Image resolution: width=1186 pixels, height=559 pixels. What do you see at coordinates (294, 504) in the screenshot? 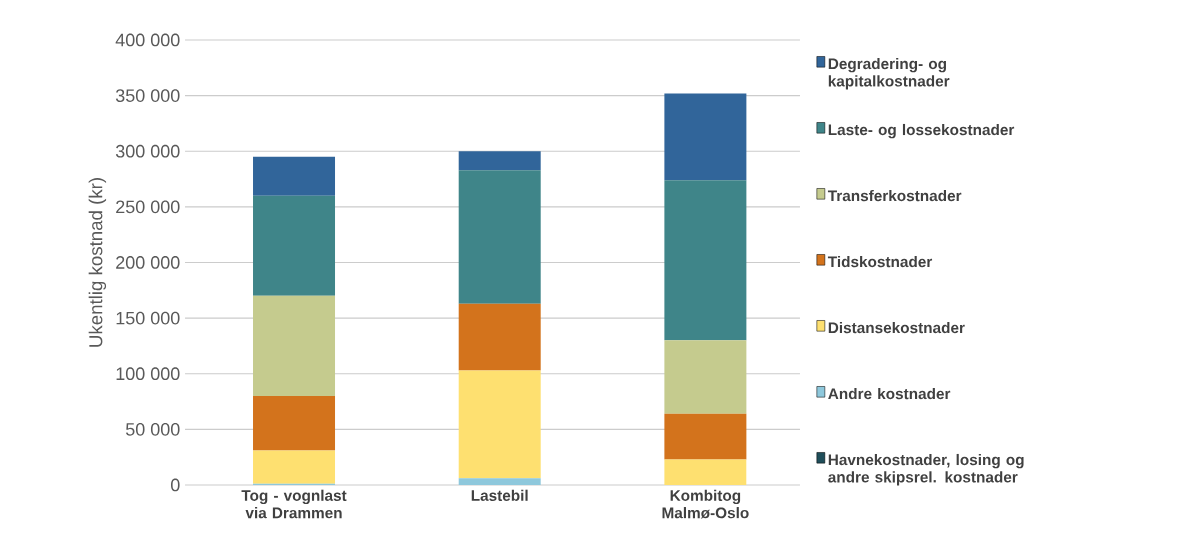
I see `x-tick-label: Tog - vognlast via Drammen` at bounding box center [294, 504].